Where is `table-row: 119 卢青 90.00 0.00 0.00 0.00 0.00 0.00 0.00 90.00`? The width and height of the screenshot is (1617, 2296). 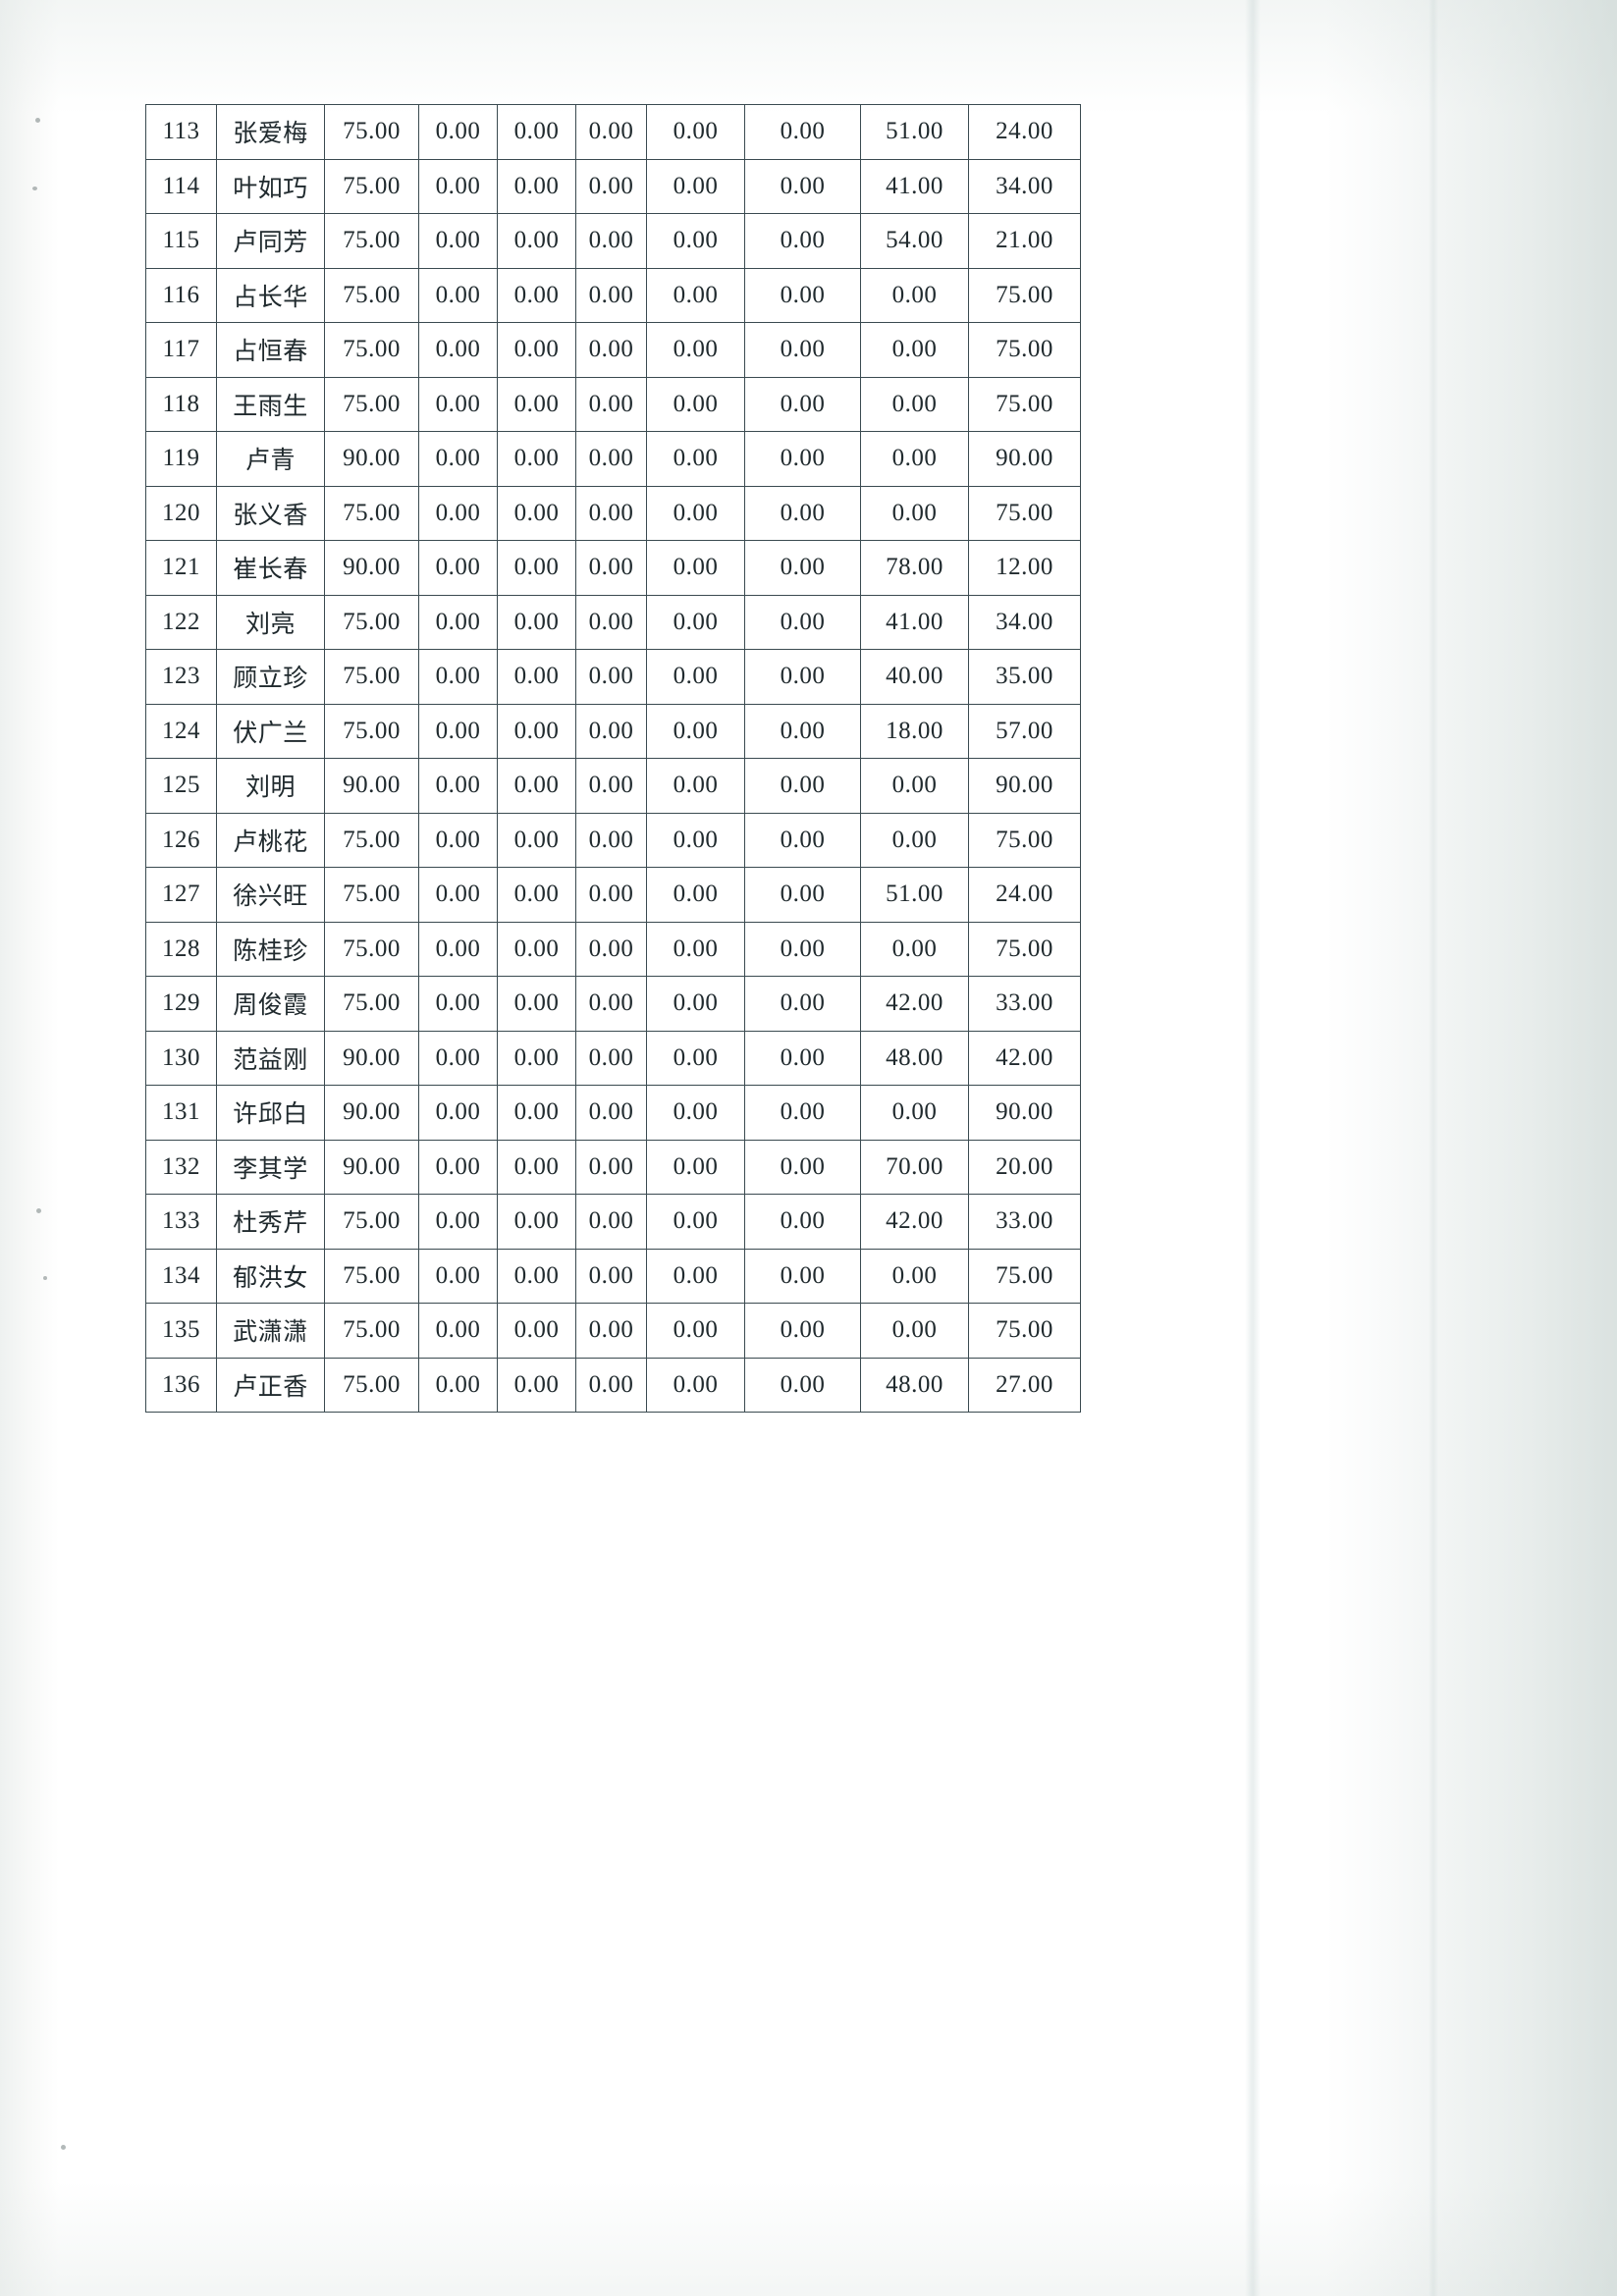 table-row: 119 卢青 90.00 0.00 0.00 0.00 0.00 0.00 0.00 90.00 is located at coordinates (613, 459).